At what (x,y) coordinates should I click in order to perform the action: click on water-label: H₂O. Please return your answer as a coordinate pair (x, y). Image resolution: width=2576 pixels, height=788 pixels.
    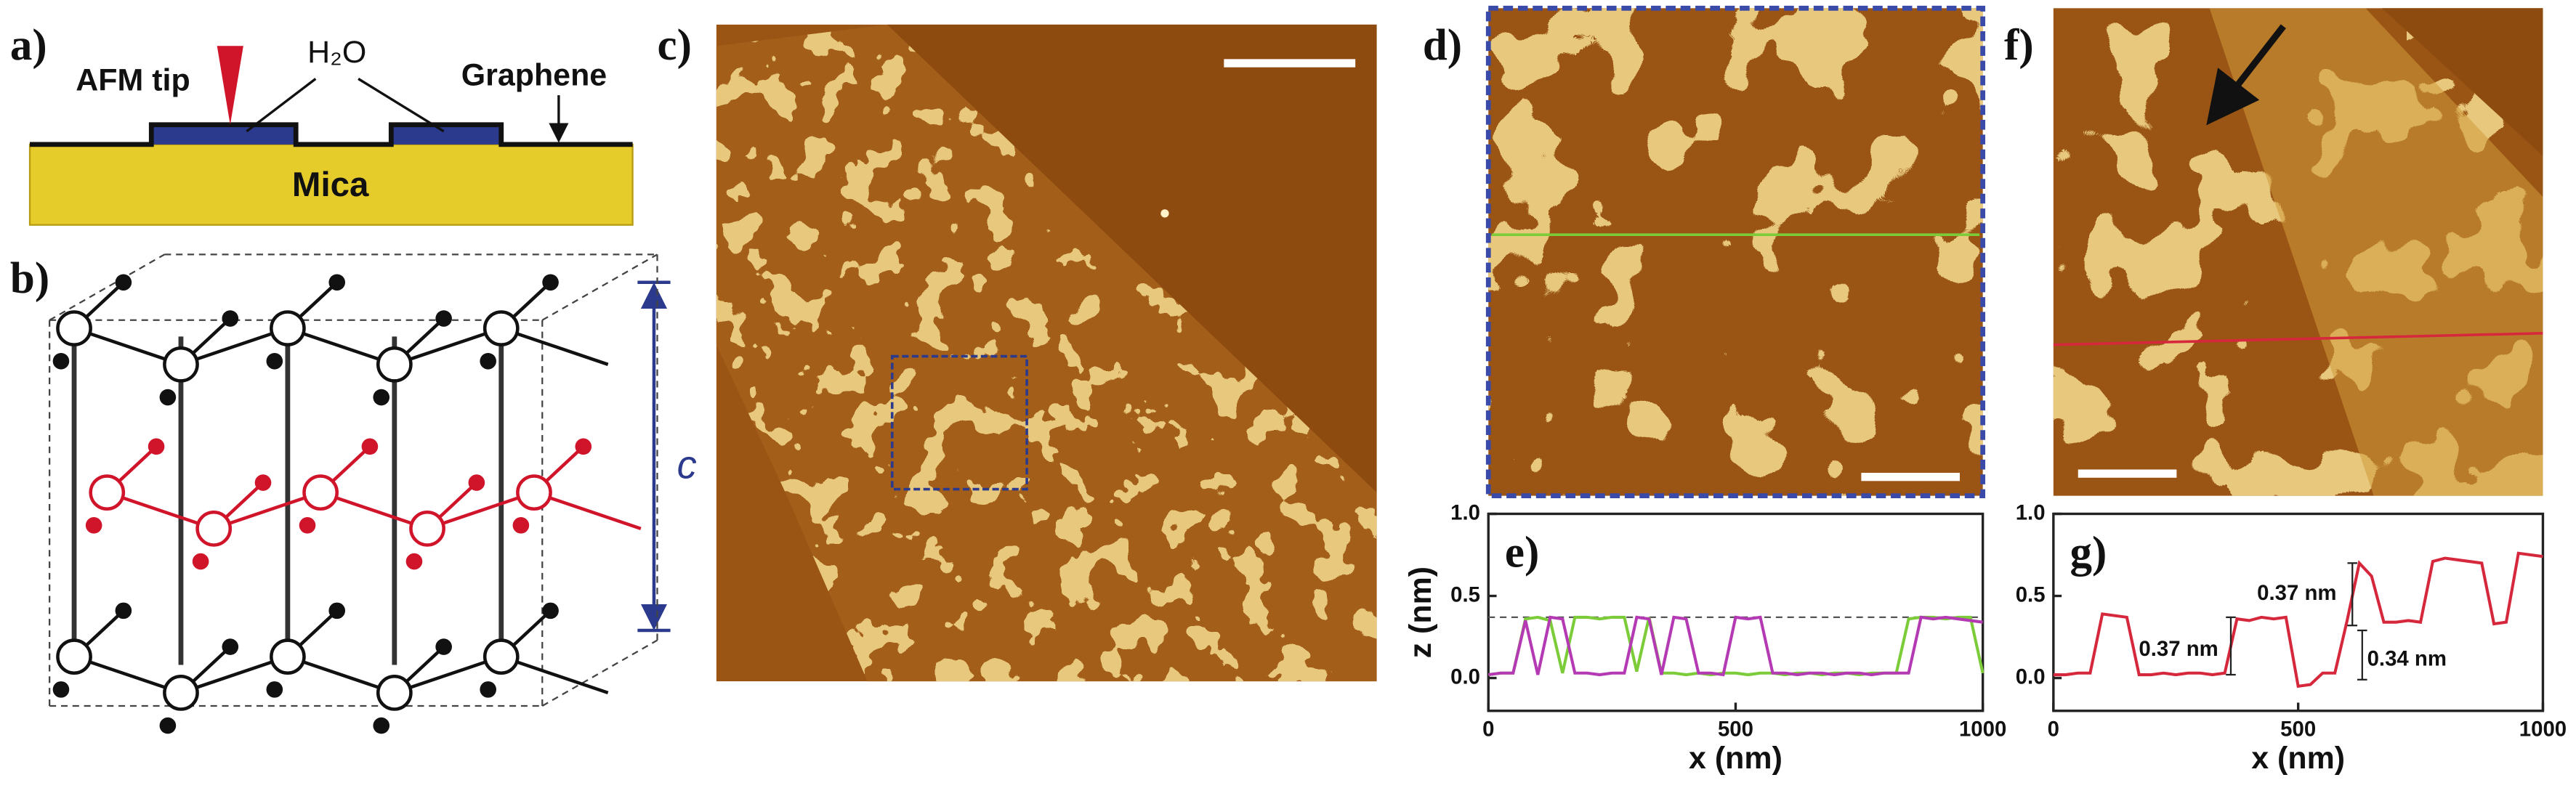
    Looking at the image, I should click on (337, 53).